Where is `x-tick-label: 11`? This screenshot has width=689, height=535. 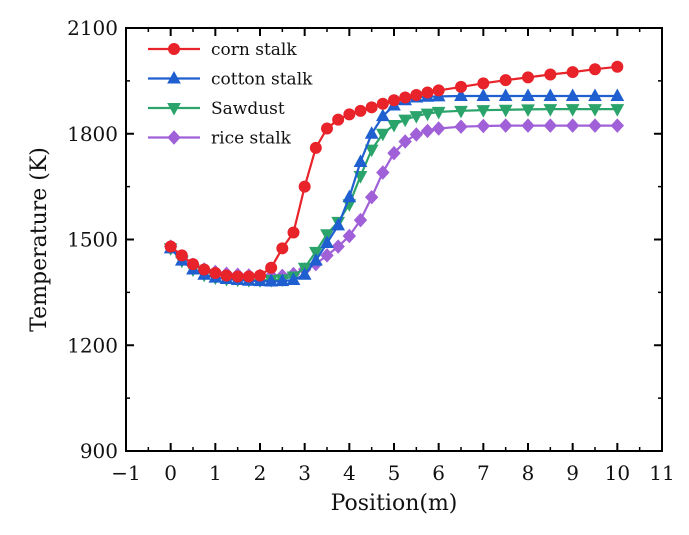
x-tick-label: 11 is located at coordinates (661, 473).